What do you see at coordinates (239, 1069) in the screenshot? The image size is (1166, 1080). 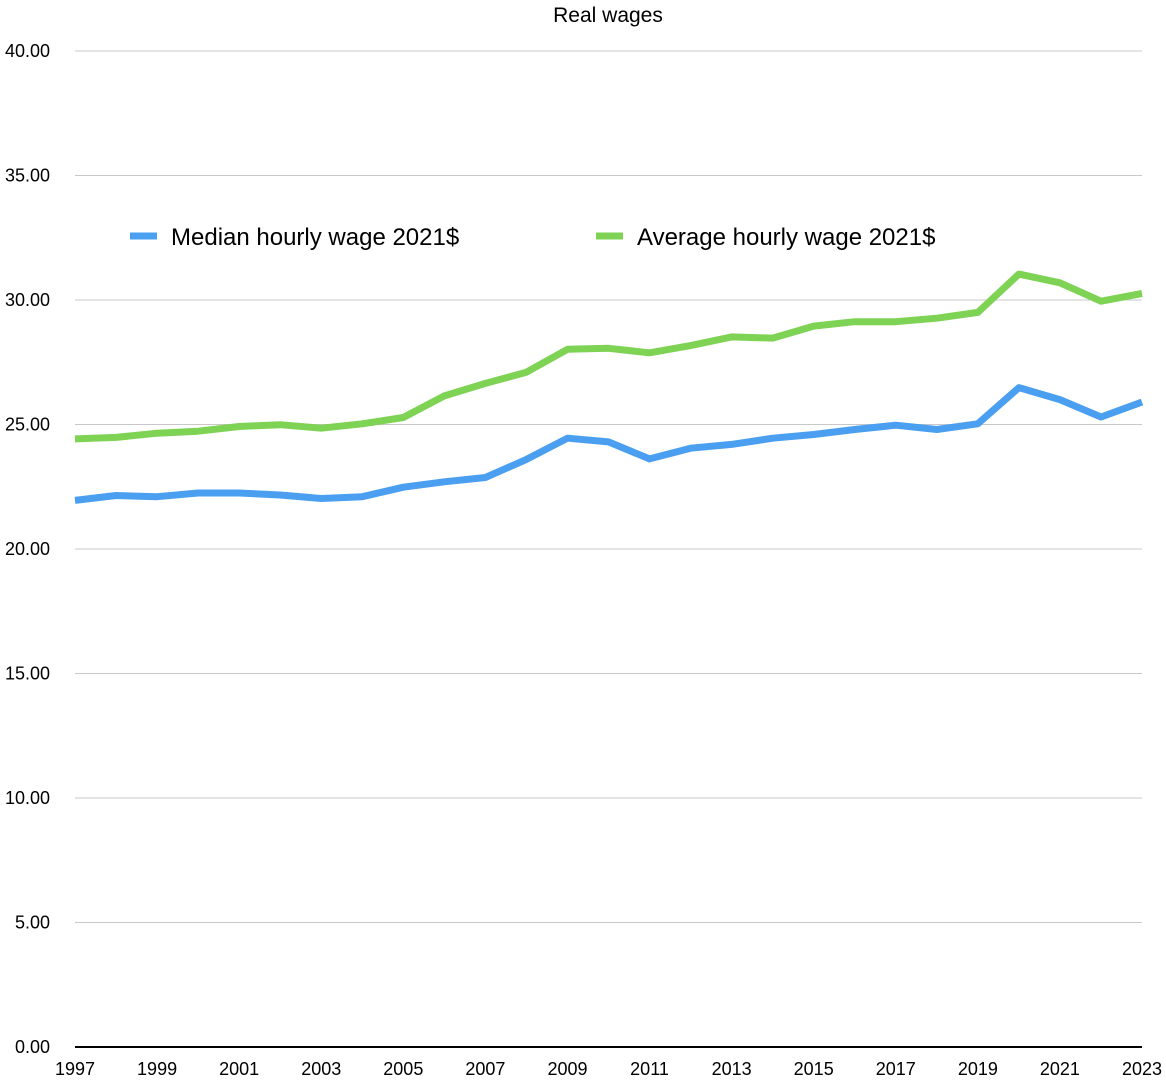 I see `x-tick-label: 2001` at bounding box center [239, 1069].